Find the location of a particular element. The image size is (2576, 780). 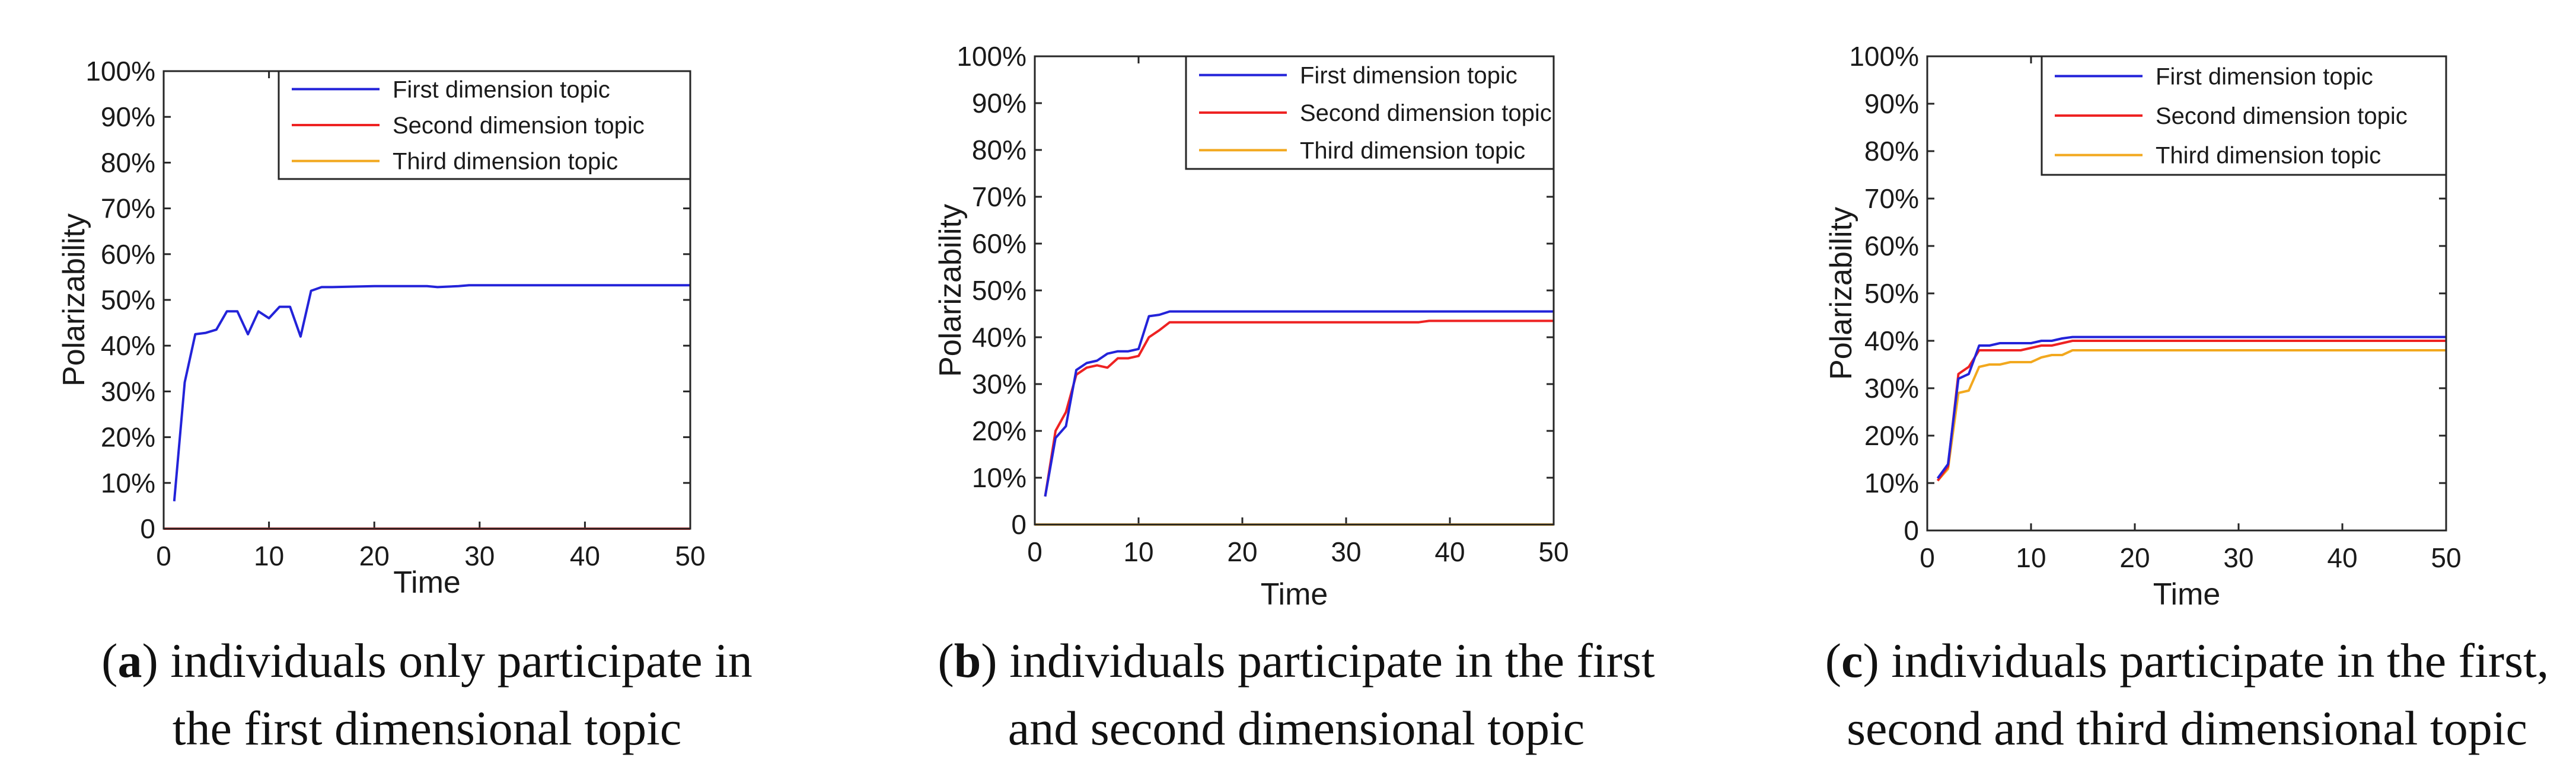

panel-caption-line-1: (b) individuals participate in the first is located at coordinates (1296, 661).